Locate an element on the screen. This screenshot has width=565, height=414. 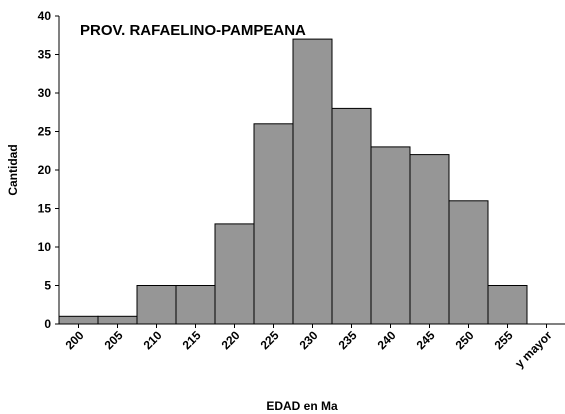
chart-title: PROV. RAFAELINO-PAMPEANA is located at coordinates (193, 30).